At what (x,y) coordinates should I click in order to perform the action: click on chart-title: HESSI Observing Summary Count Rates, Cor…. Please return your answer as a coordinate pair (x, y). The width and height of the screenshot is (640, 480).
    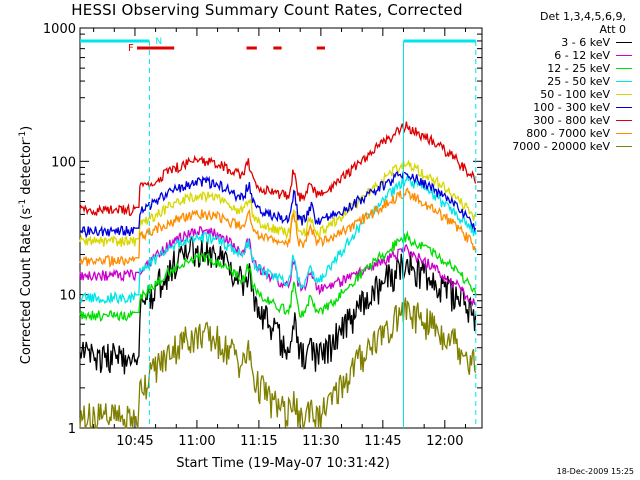
    Looking at the image, I should click on (267, 10).